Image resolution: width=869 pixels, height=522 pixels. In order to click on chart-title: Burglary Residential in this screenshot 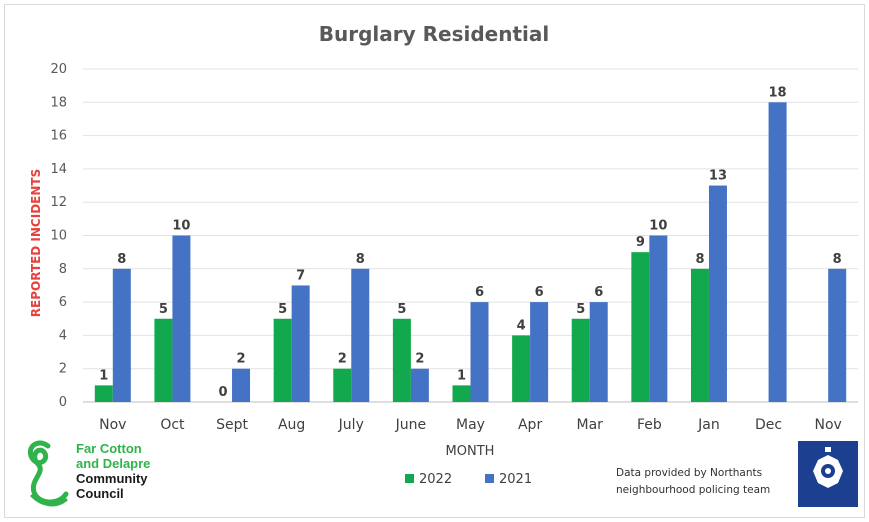, I will do `click(434, 34)`.